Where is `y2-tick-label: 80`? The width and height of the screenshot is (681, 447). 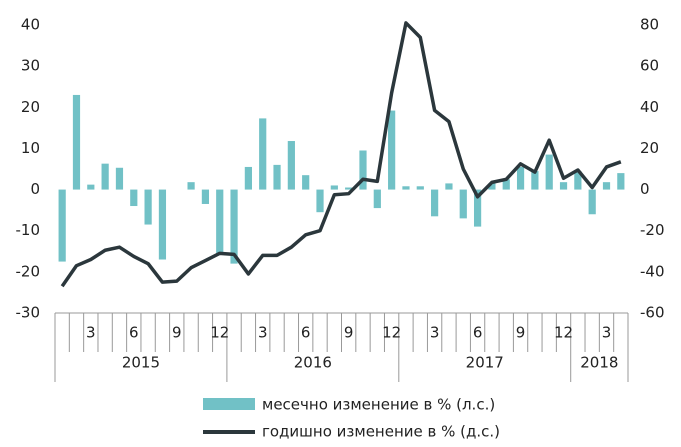 y2-tick-label: 80 is located at coordinates (649, 25).